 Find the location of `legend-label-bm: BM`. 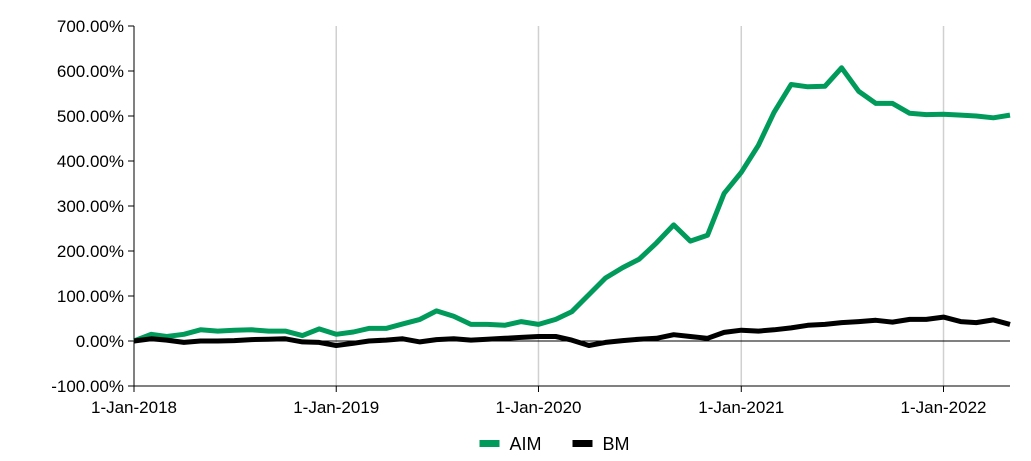

legend-label-bm: BM is located at coordinates (616, 444).